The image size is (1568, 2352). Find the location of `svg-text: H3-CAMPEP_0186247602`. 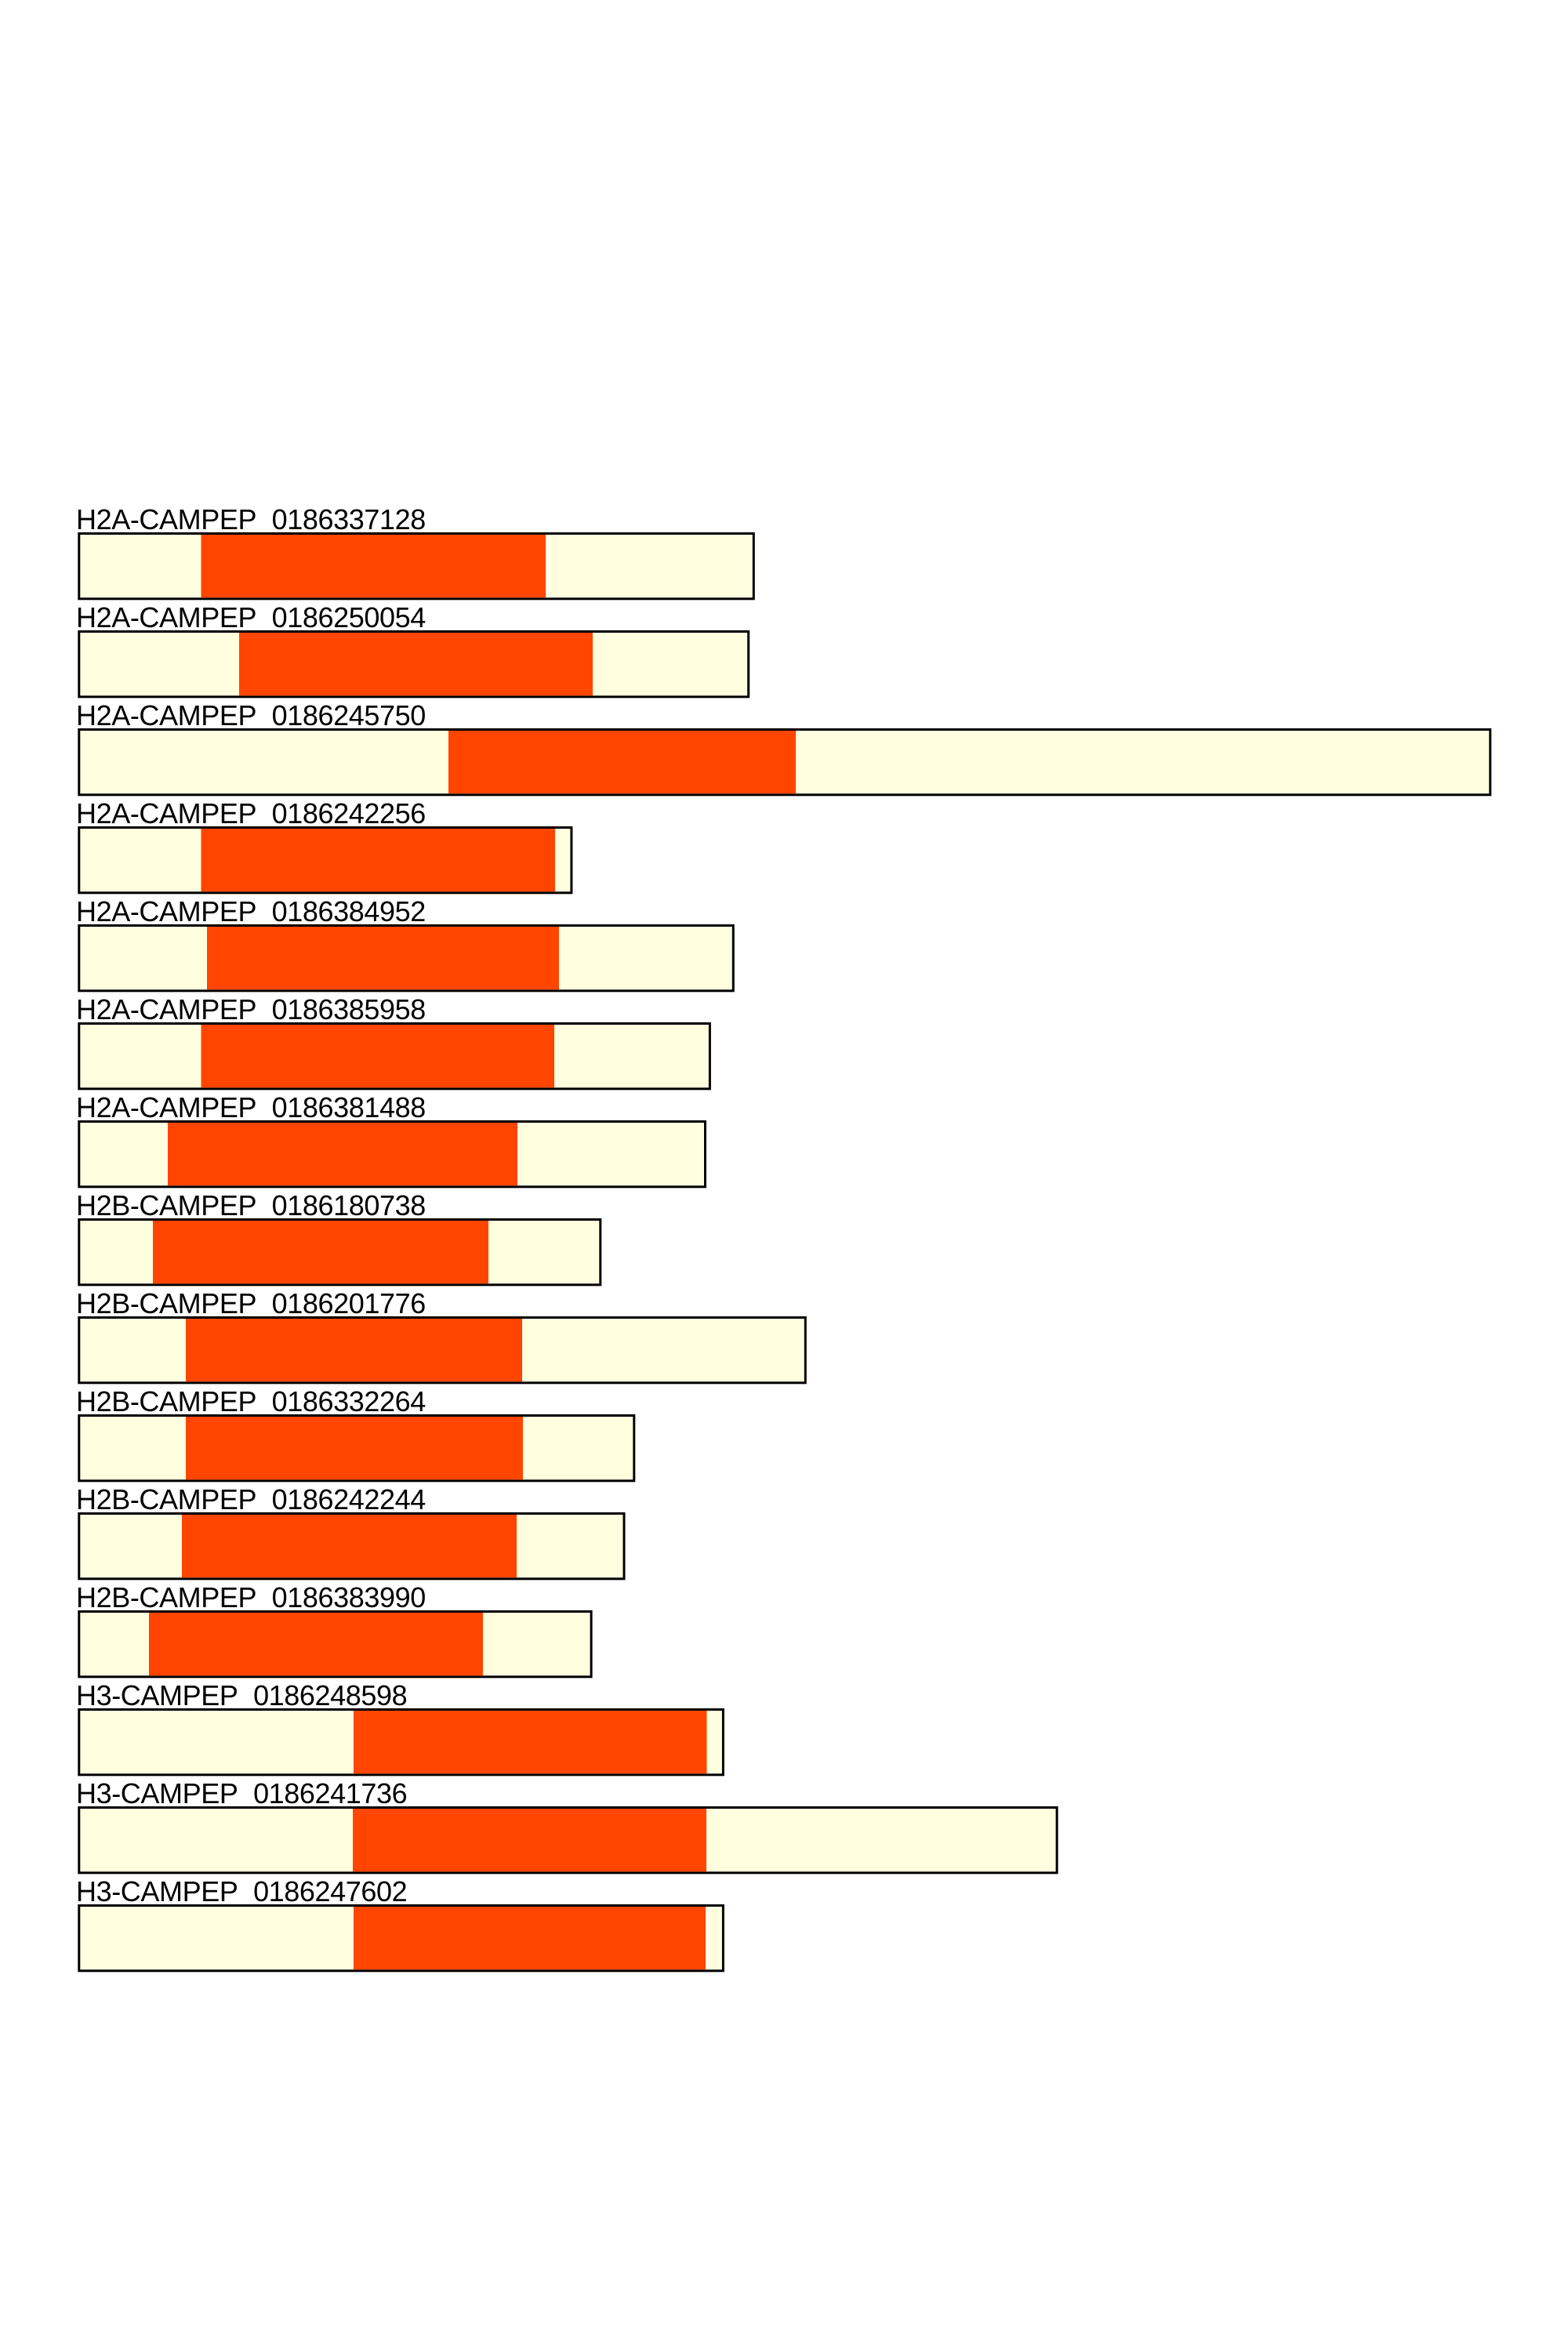

svg-text: H3-CAMPEP_0186247602 is located at coordinates (241, 1891).